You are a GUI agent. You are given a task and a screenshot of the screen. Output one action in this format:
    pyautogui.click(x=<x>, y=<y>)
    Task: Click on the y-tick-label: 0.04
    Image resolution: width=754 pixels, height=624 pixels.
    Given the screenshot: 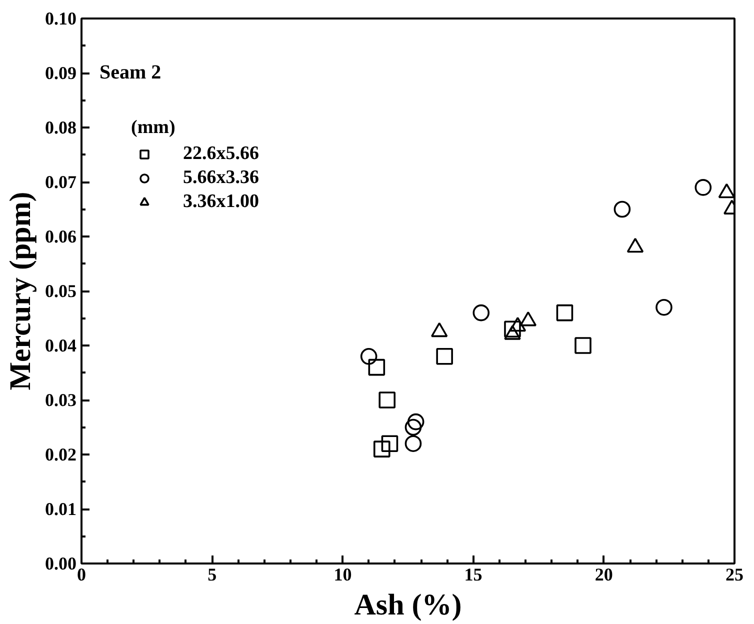 What is the action you would take?
    pyautogui.click(x=60, y=346)
    